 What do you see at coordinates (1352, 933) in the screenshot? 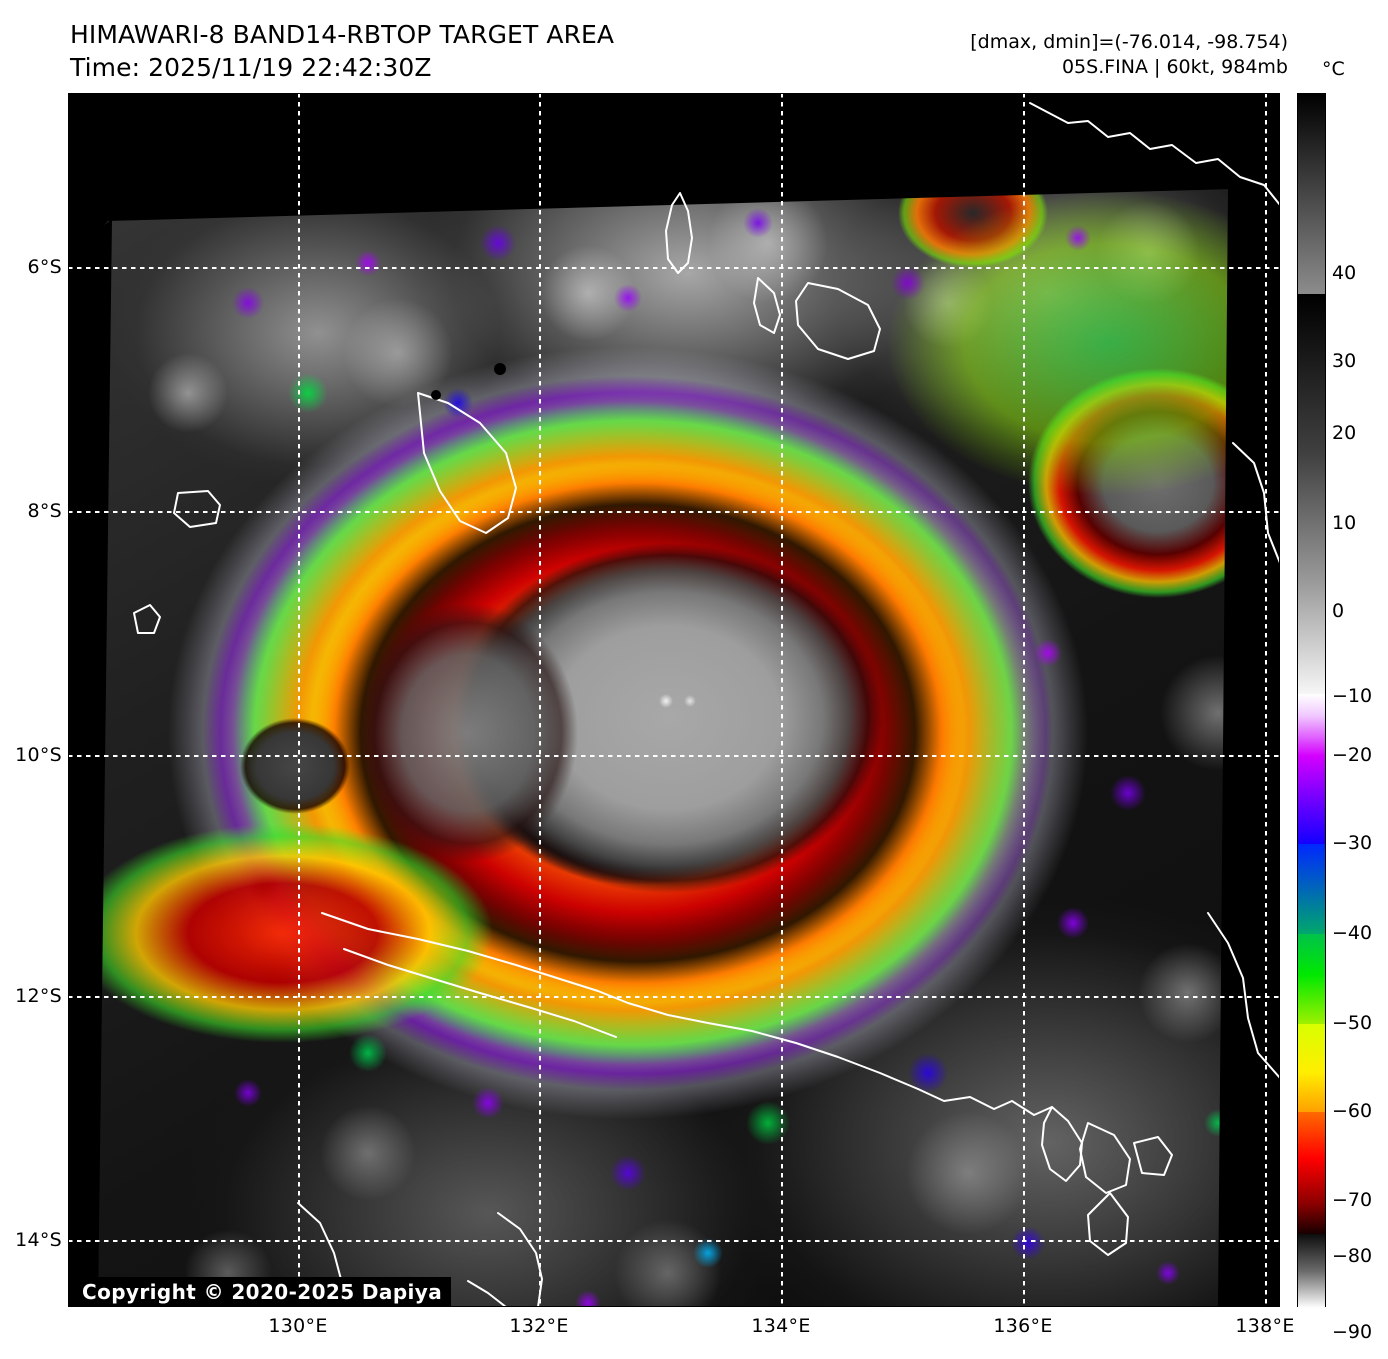
I see `cbar-tick-n40: −40` at bounding box center [1352, 933].